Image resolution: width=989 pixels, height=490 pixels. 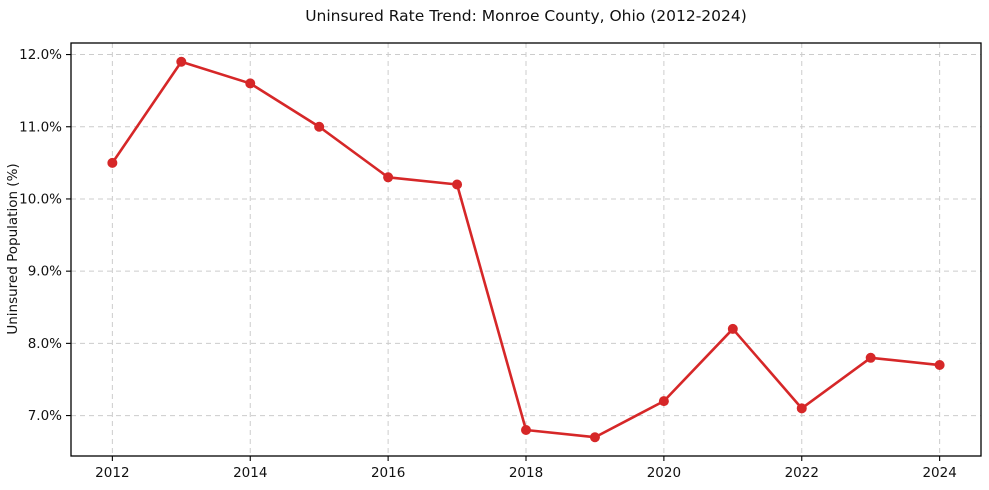 What do you see at coordinates (664, 473) in the screenshot?
I see `x-axis-tick-label: 2020` at bounding box center [664, 473].